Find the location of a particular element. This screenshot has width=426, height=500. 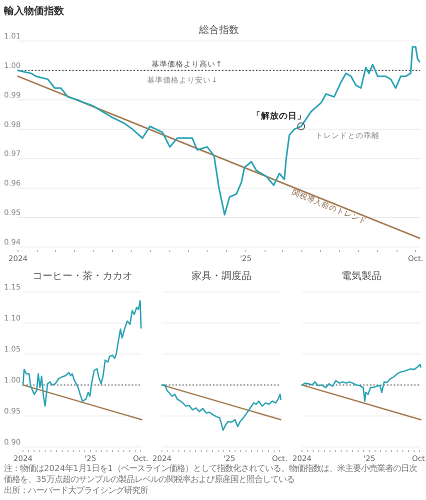

chart-title: 輸入物価指数 is located at coordinates (34, 11).